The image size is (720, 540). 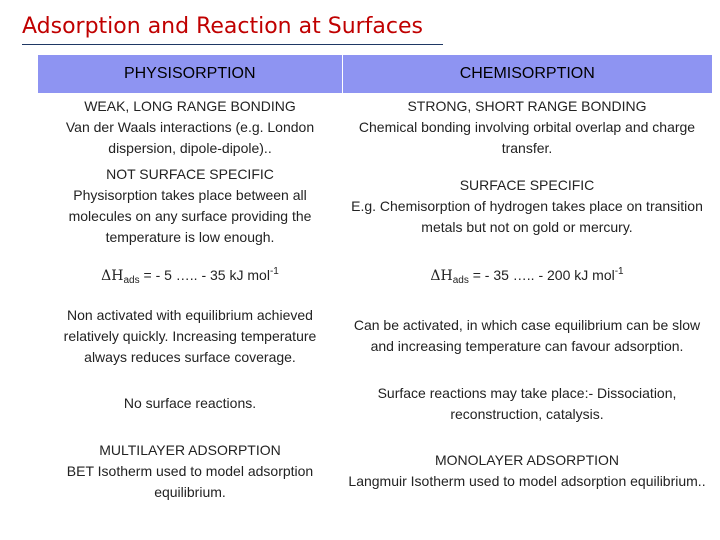 I want to click on chemisorption-specificity-heading: SURFACE SPECIFIC, so click(x=527, y=184).